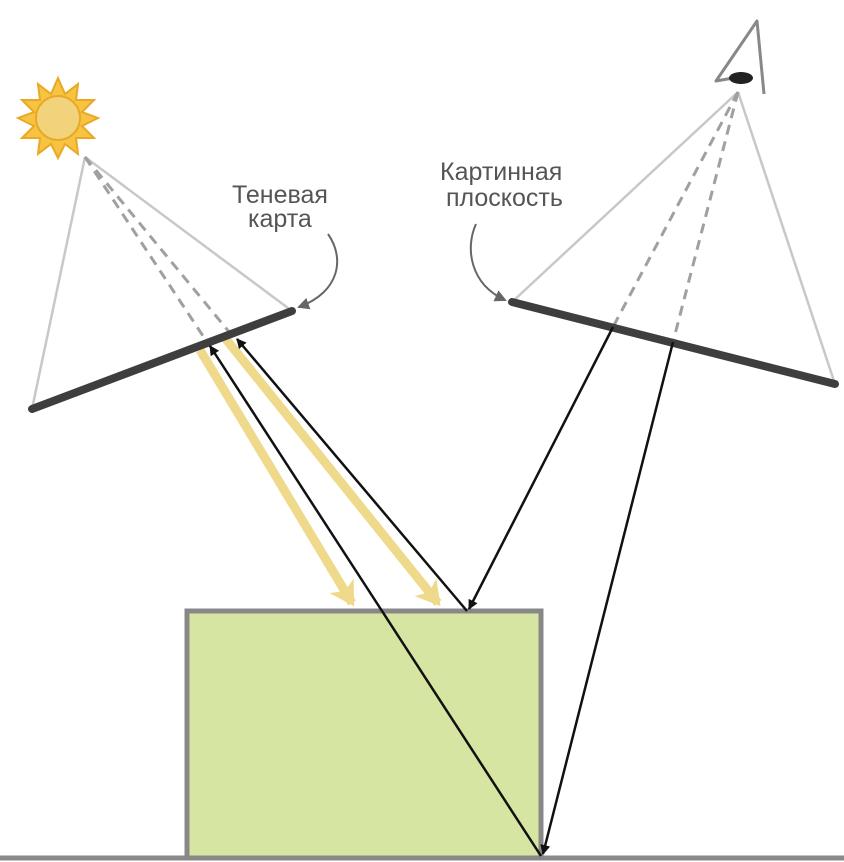 This screenshot has width=844, height=862. Describe the element at coordinates (280, 195) in the screenshot. I see `shadow-map-label-line1: Теневая` at that location.